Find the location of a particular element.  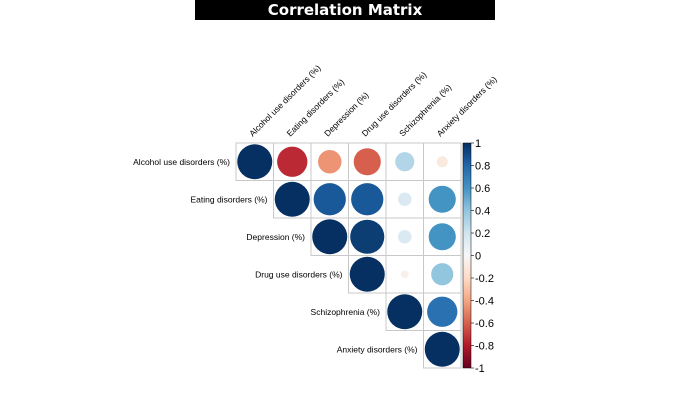

grid-cell is located at coordinates (442, 349).